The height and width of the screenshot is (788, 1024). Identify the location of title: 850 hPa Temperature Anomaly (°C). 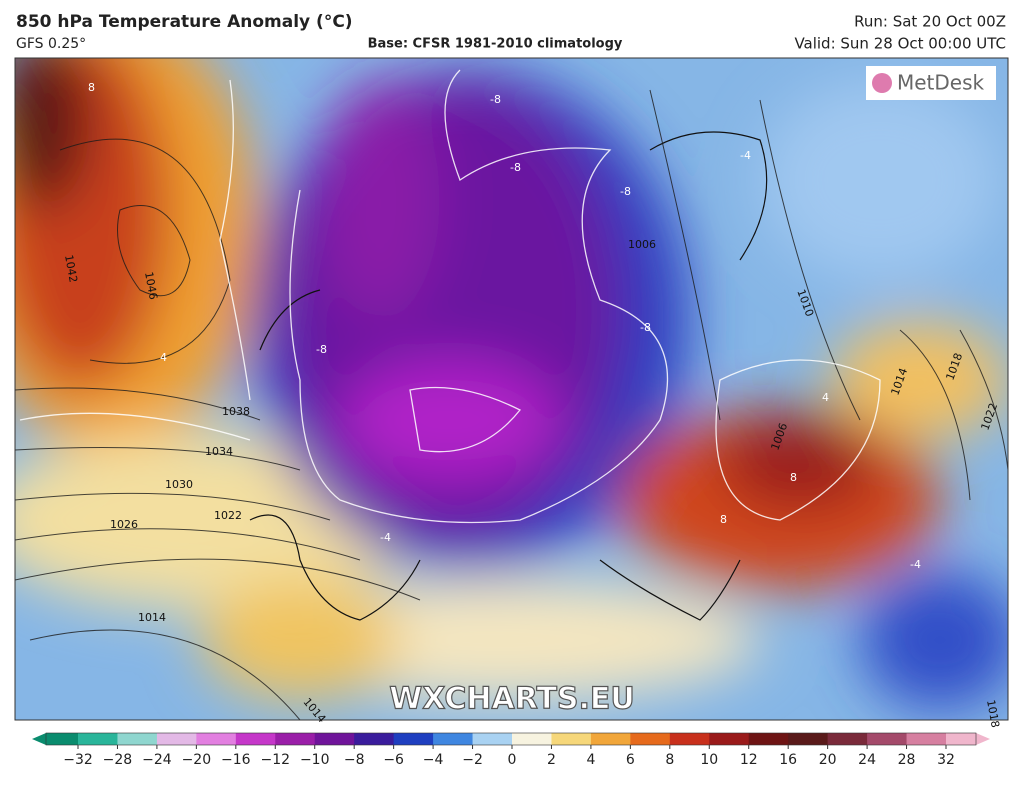
(184, 22).